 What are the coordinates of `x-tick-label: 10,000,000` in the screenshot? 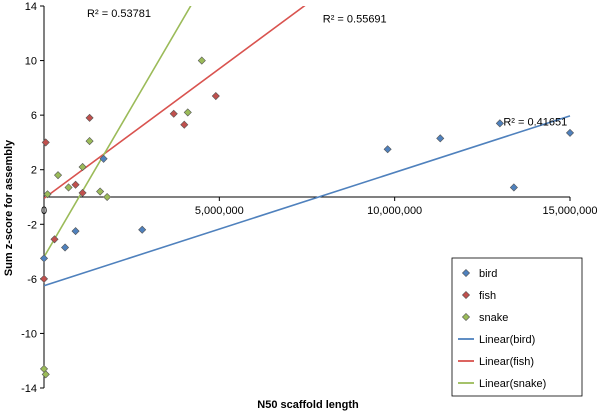 It's located at (394, 211).